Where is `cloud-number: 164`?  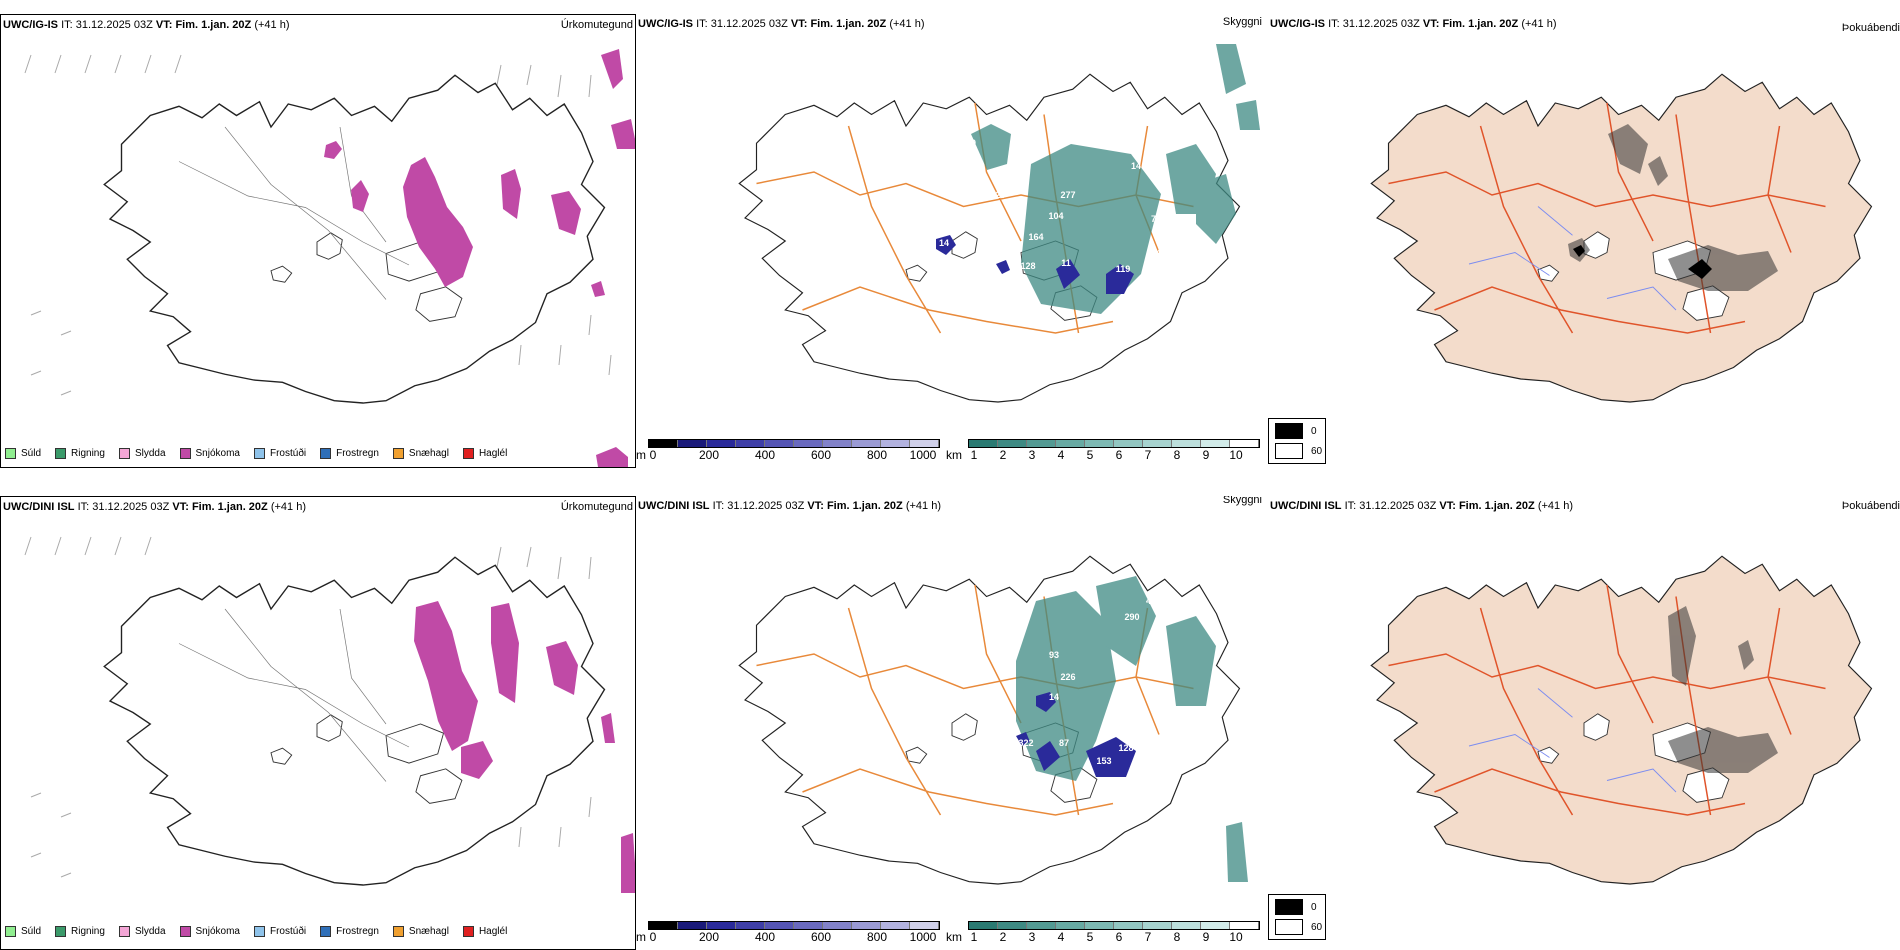
cloud-number: 164 is located at coordinates (1035, 237).